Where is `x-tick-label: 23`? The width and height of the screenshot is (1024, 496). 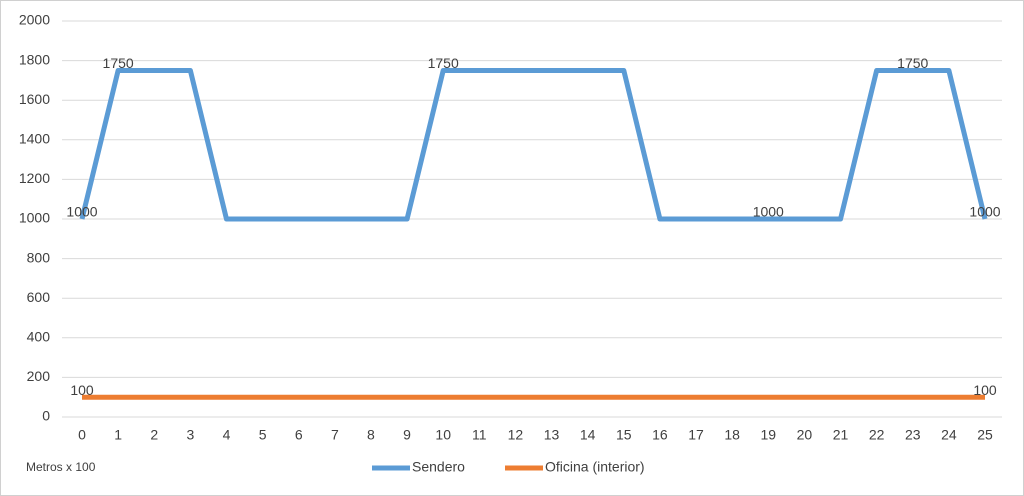
x-tick-label: 23 is located at coordinates (913, 435).